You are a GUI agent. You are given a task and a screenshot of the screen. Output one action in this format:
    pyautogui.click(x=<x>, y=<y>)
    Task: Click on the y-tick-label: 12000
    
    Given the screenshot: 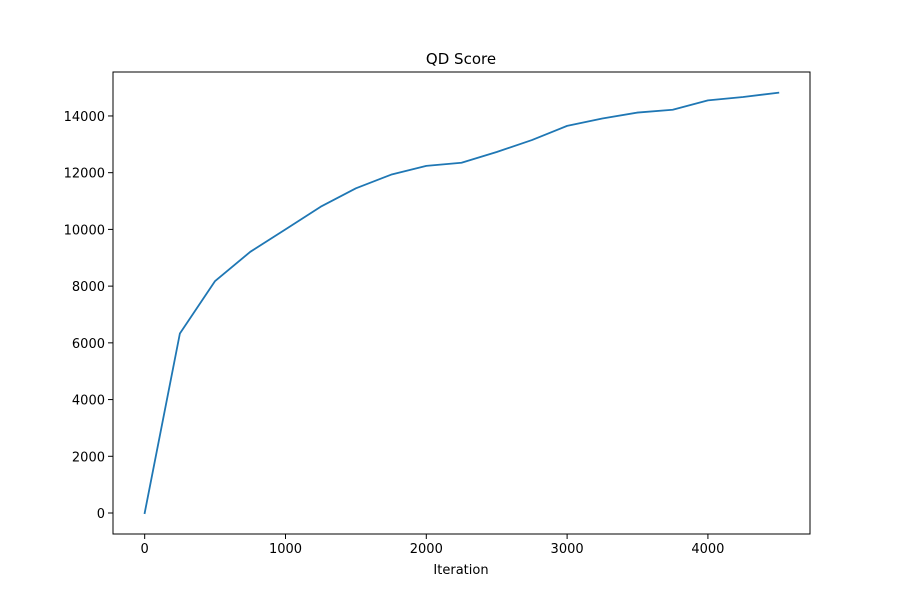 What is the action you would take?
    pyautogui.click(x=84, y=174)
    